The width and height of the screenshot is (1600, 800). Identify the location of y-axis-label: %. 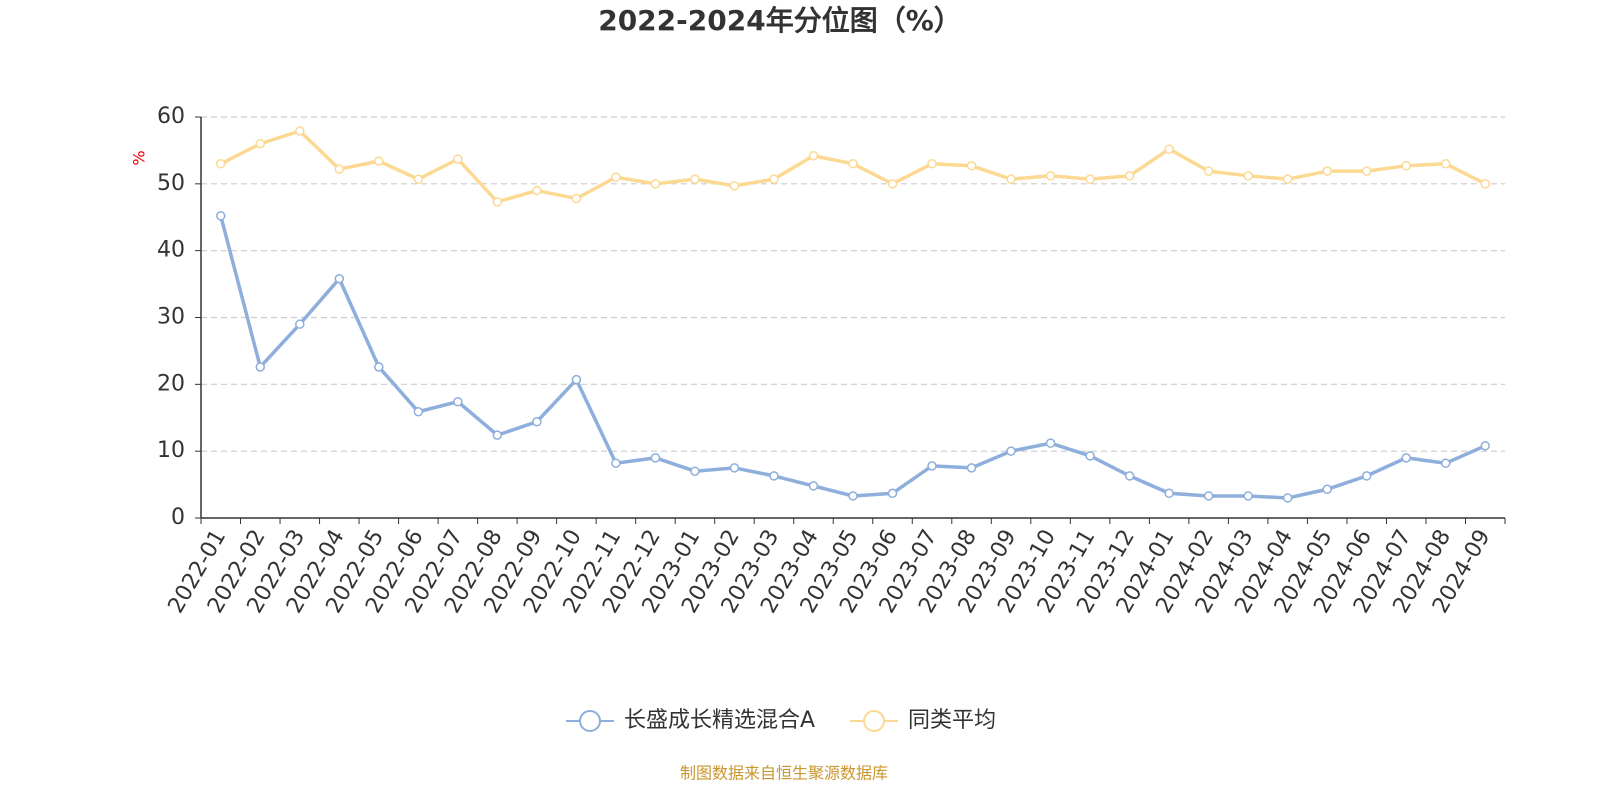
(139, 157).